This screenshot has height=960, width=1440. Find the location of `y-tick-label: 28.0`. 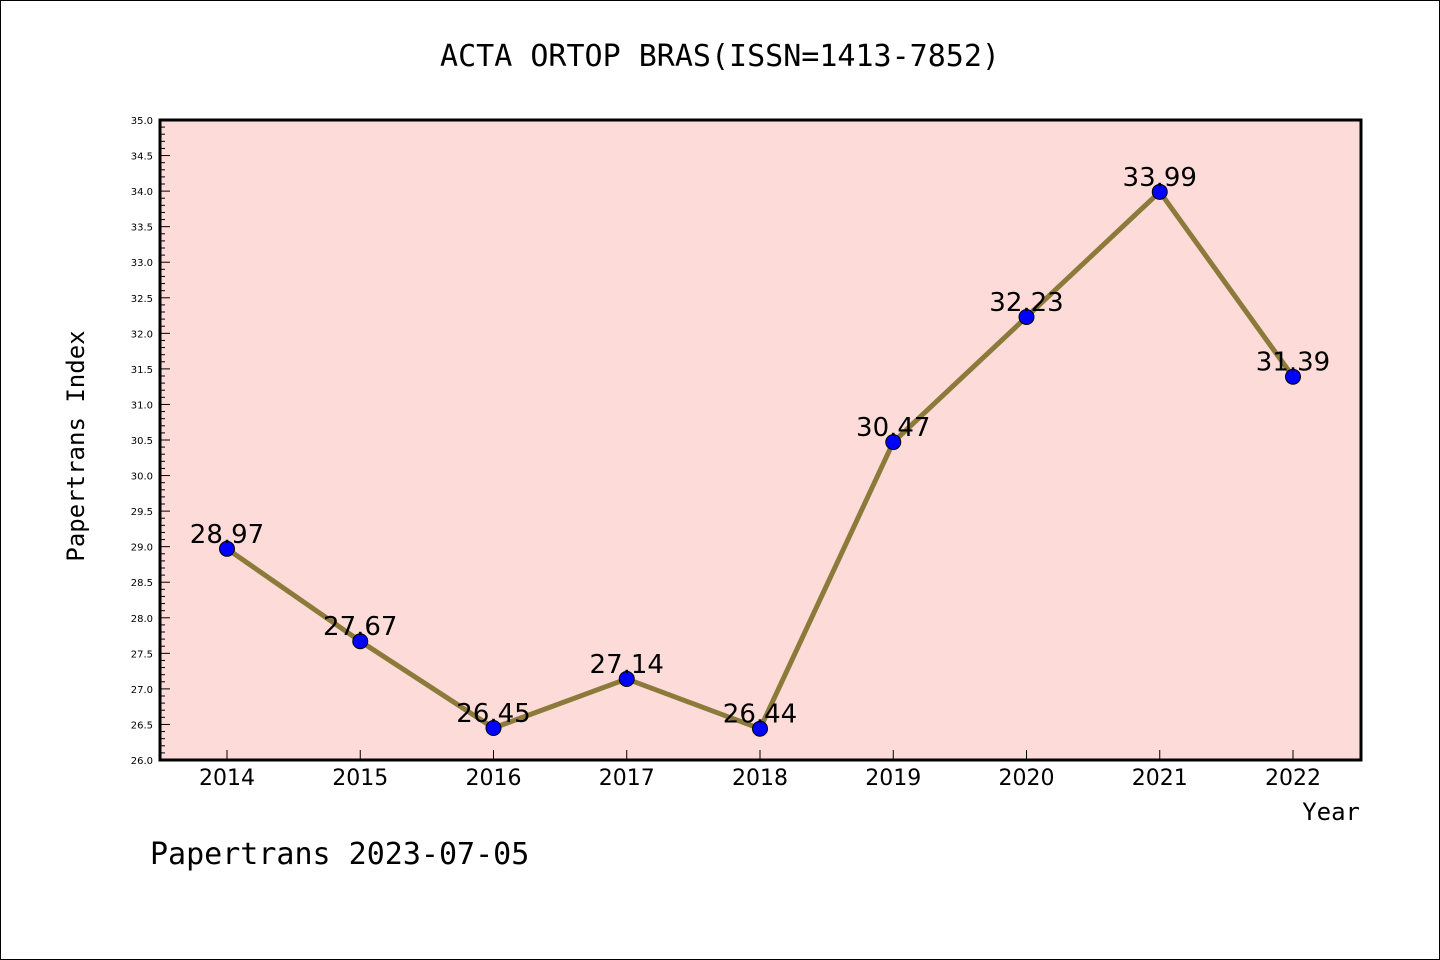

y-tick-label: 28.0 is located at coordinates (142, 619).